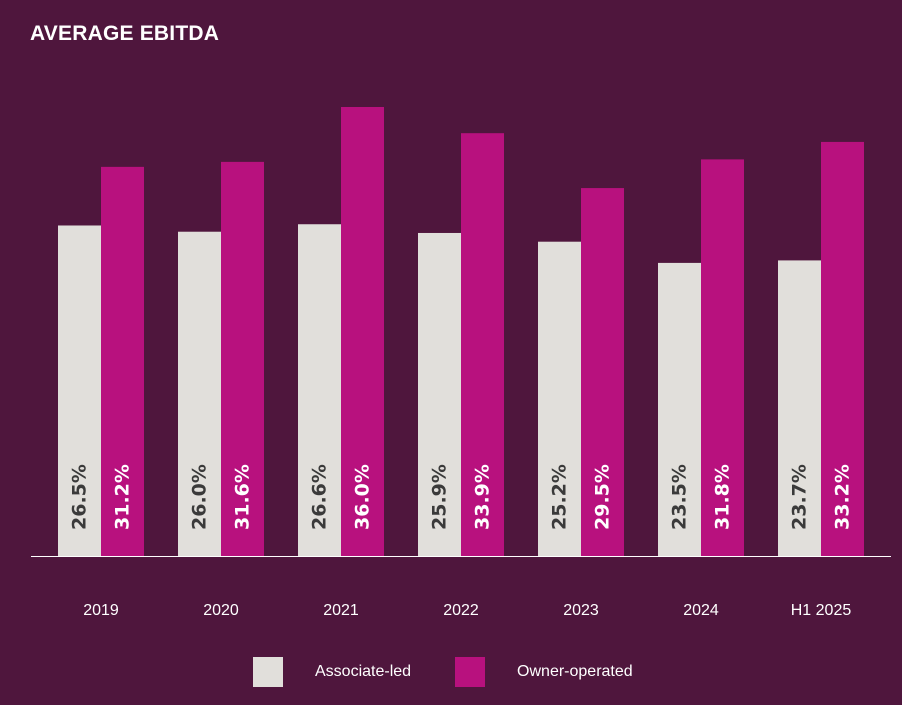 Image resolution: width=902 pixels, height=705 pixels. What do you see at coordinates (199, 393) in the screenshot?
I see `bar-associate-led-2020` at bounding box center [199, 393].